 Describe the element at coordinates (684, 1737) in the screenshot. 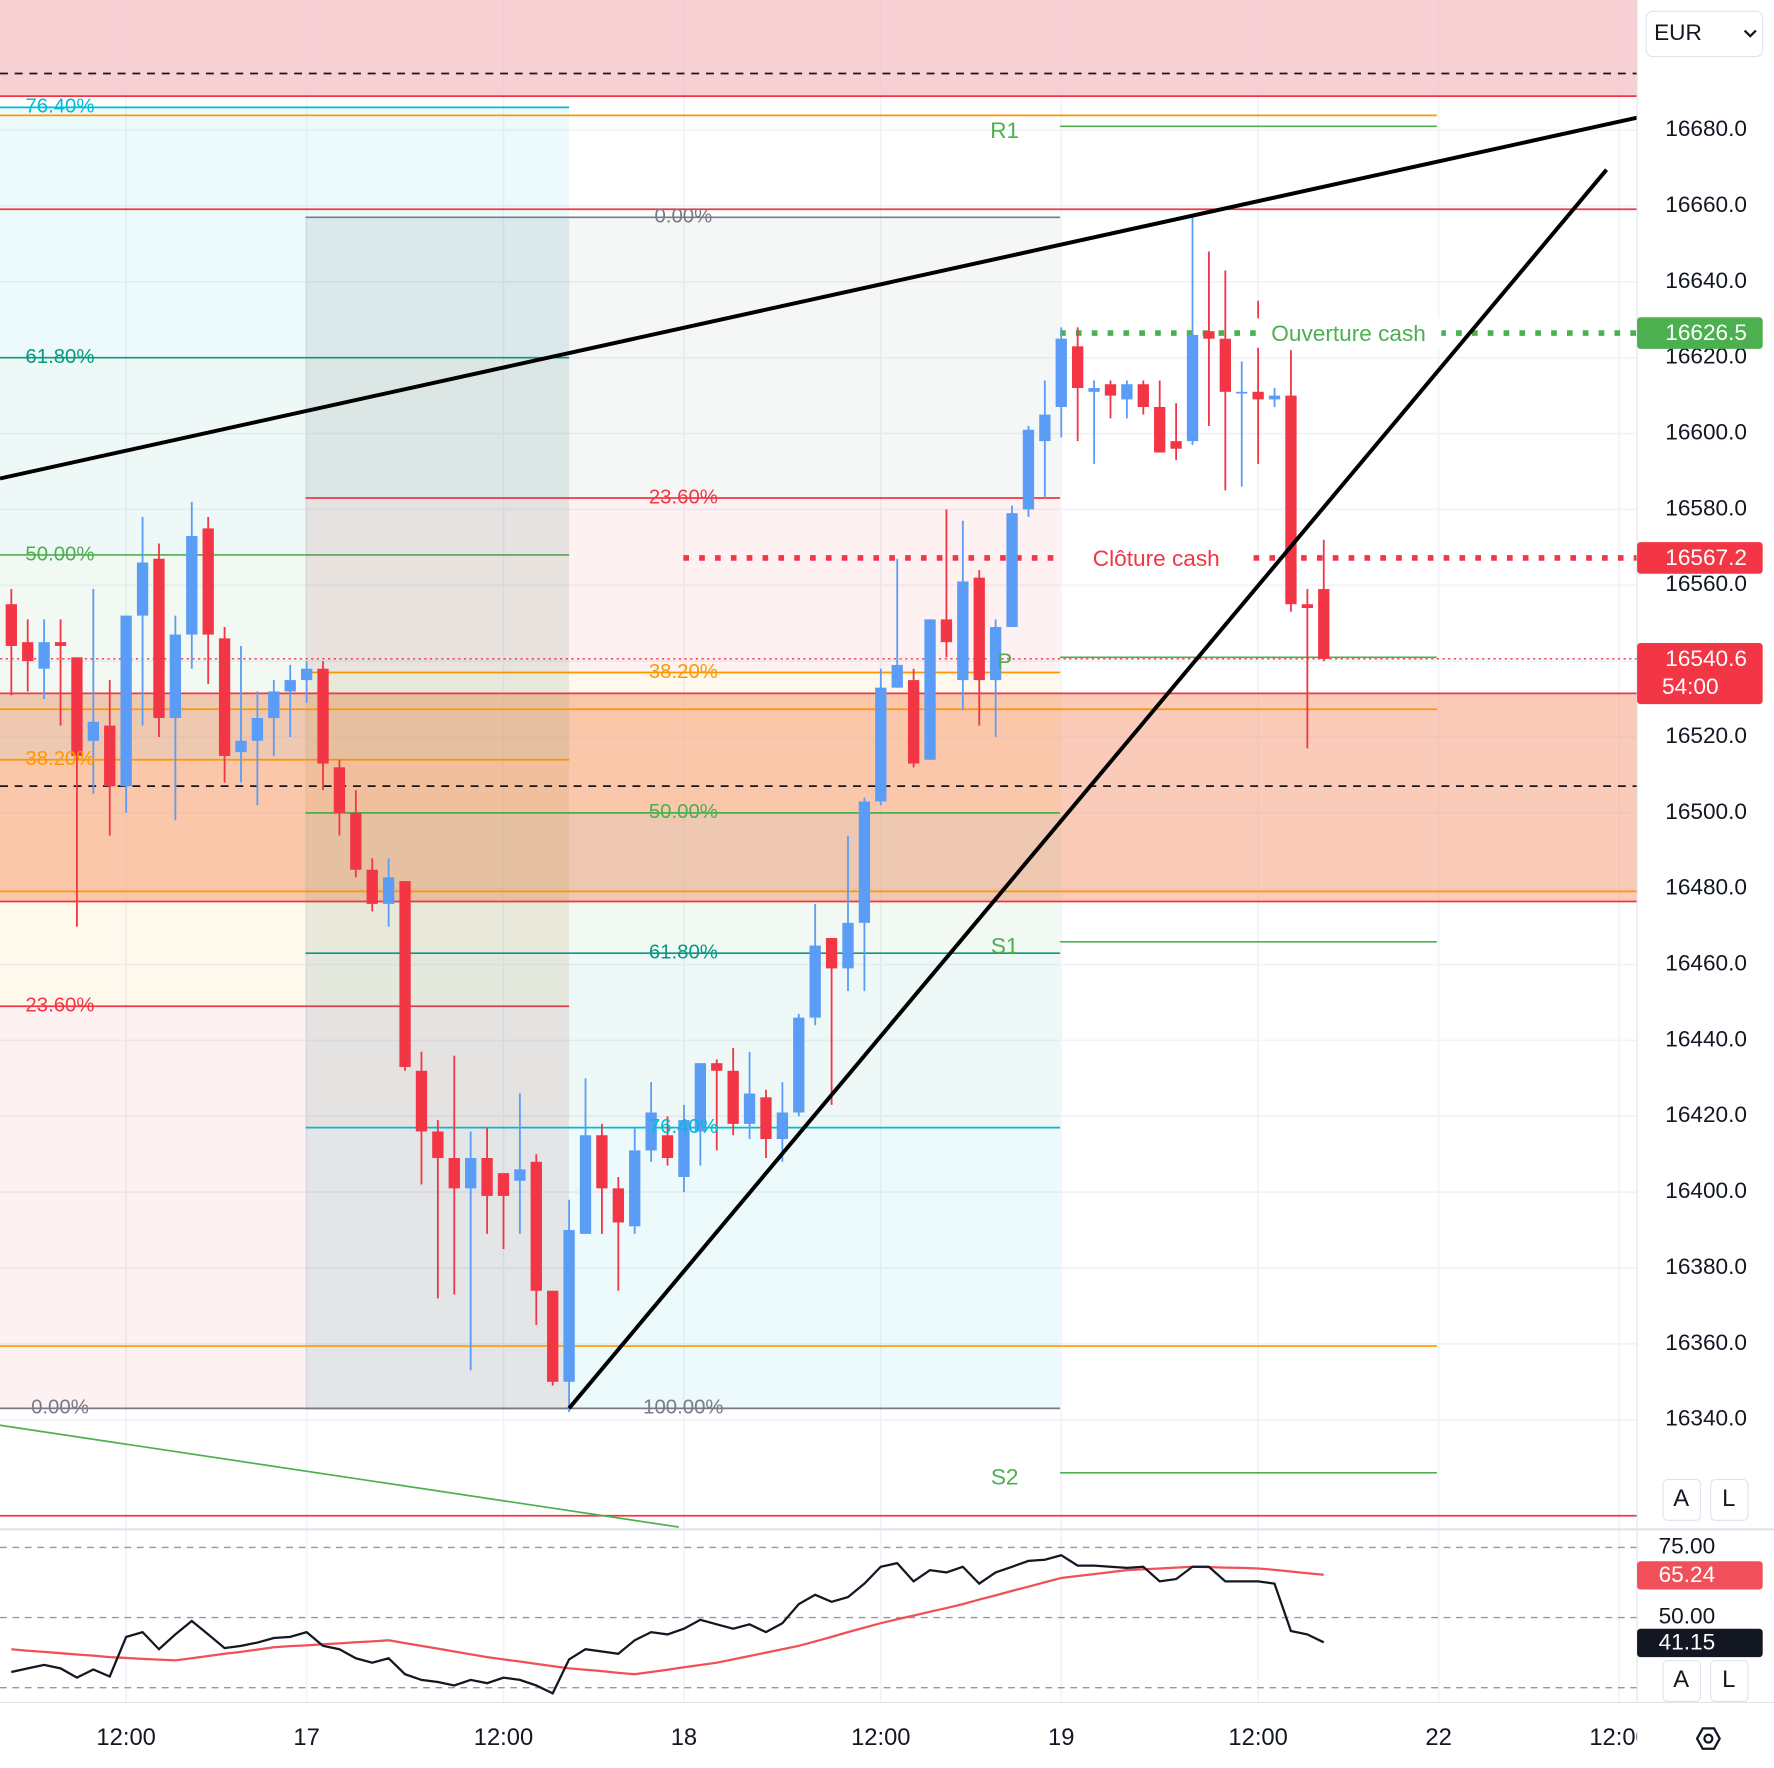

I see `x-tick-label: 18` at that location.